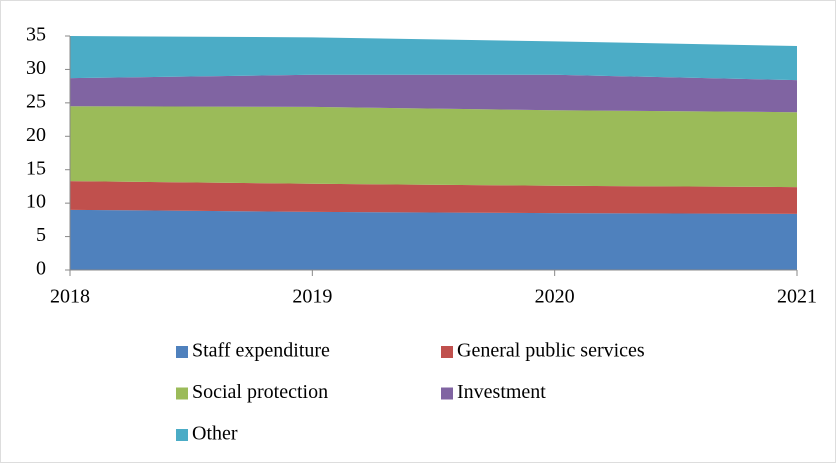  I want to click on x-tick-label: 2021, so click(797, 297).